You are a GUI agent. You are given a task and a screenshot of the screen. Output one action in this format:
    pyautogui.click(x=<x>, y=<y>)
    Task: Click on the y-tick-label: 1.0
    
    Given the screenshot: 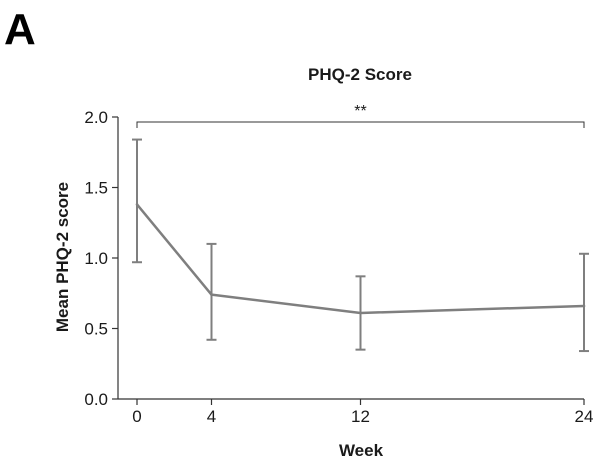 What is the action you would take?
    pyautogui.click(x=96, y=258)
    